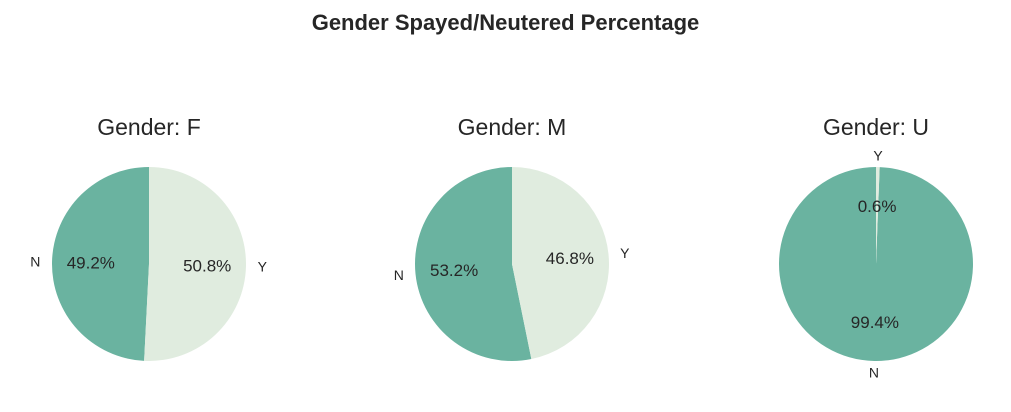 The height and width of the screenshot is (412, 1011). Describe the element at coordinates (207, 265) in the screenshot. I see `pie-percent-label: 50.8%` at that location.